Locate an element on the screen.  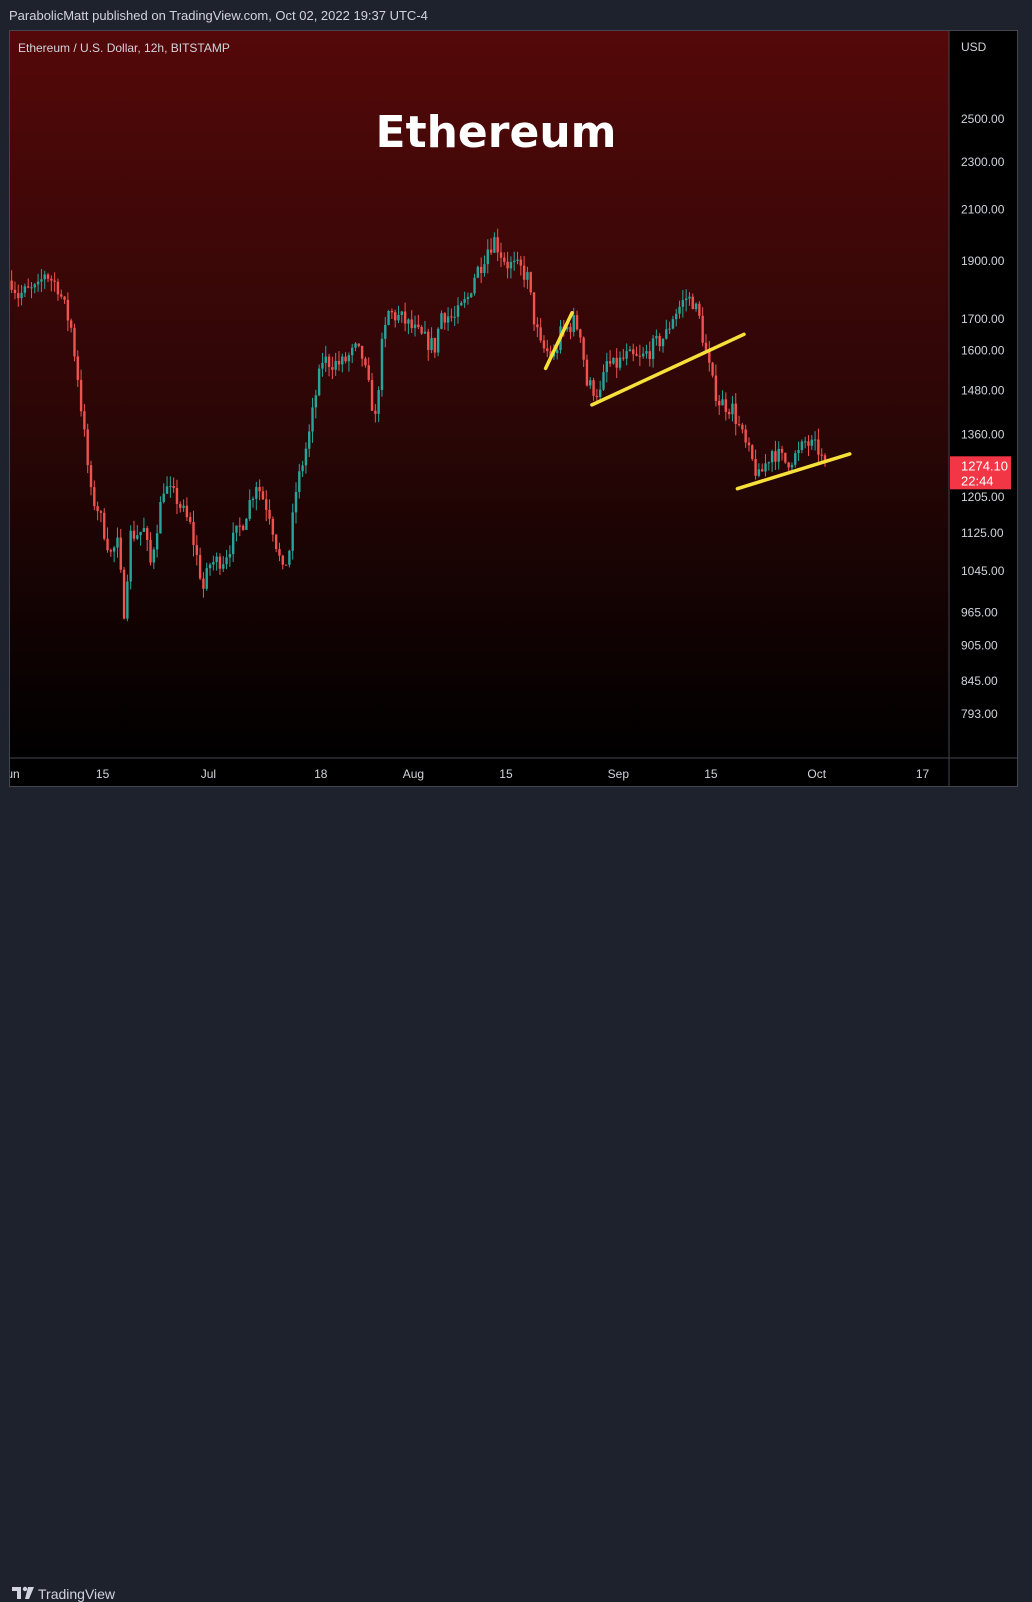
time-tick-label: Jun is located at coordinates (15, 774).